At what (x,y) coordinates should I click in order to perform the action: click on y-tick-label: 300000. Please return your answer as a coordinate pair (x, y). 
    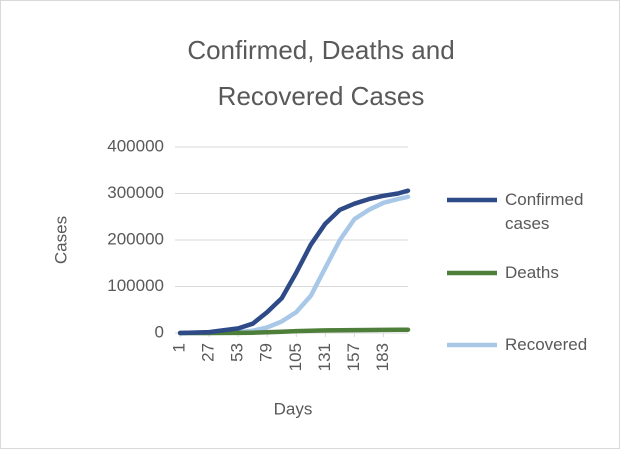
    Looking at the image, I should click on (135, 192).